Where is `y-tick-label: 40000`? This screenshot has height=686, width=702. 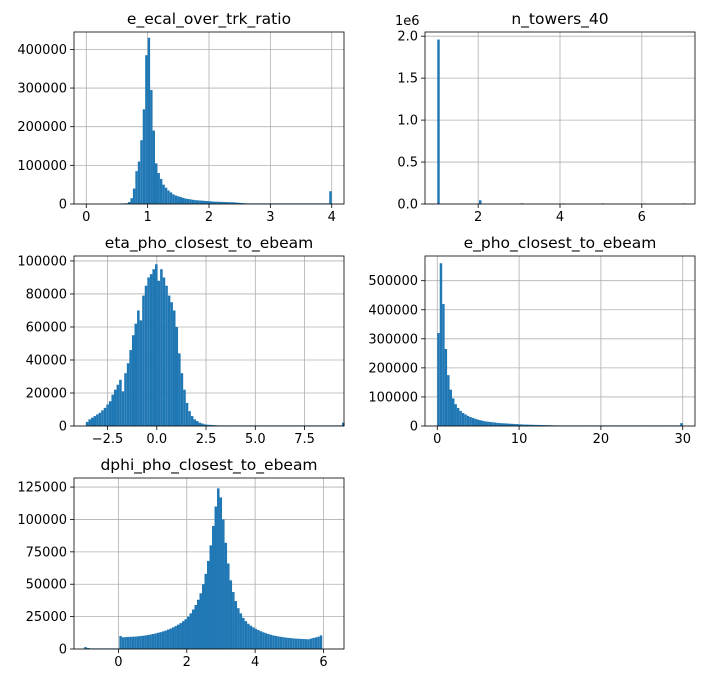 y-tick-label: 40000 is located at coordinates (46, 360).